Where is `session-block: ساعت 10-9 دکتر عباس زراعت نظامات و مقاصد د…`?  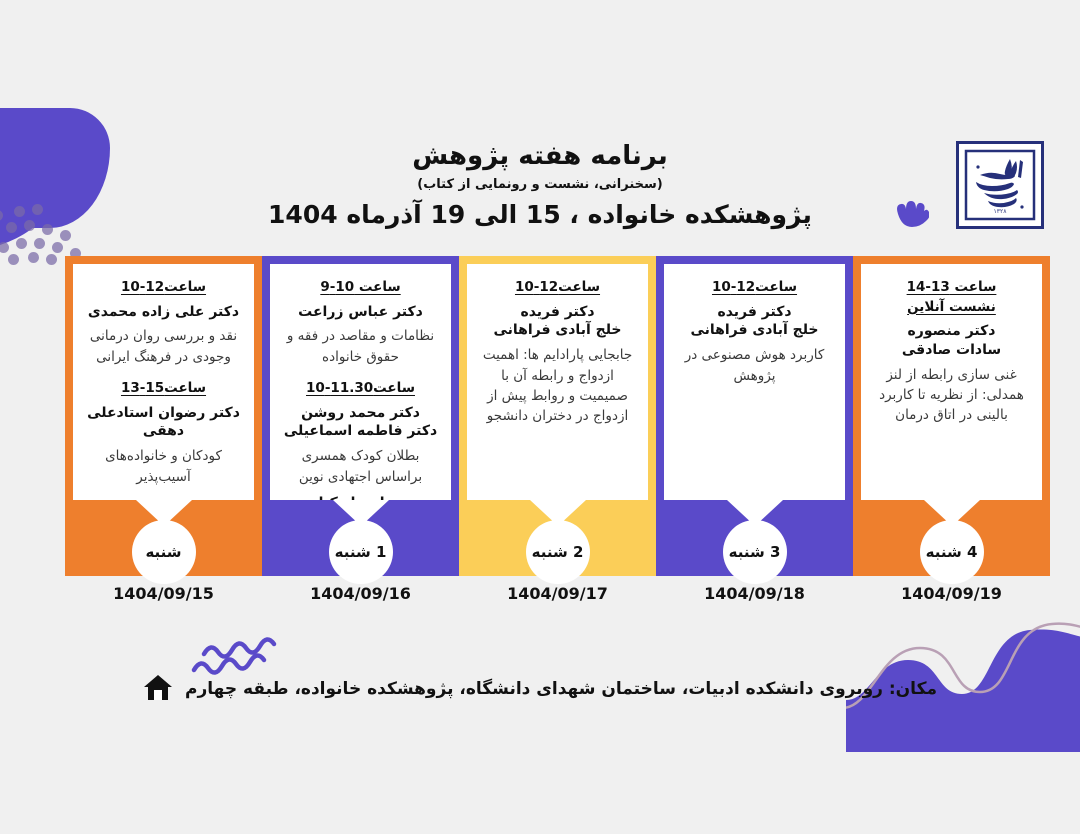
session-block: ساعت 10-9 دکتر عباس زراعت نظامات و مقاصد د… is located at coordinates (360, 322).